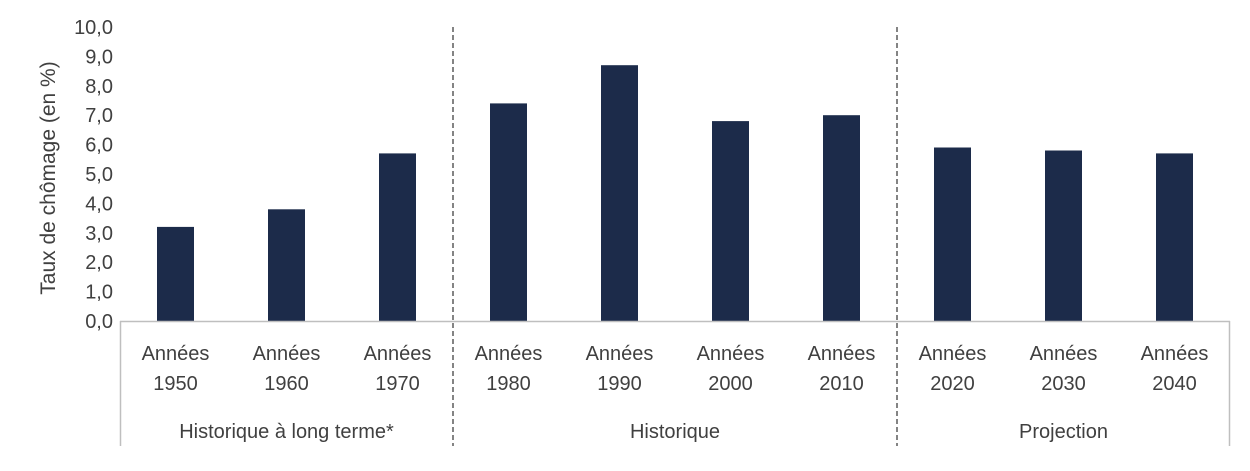  Describe the element at coordinates (175, 384) in the screenshot. I see `category-label-line2: 1950` at that location.